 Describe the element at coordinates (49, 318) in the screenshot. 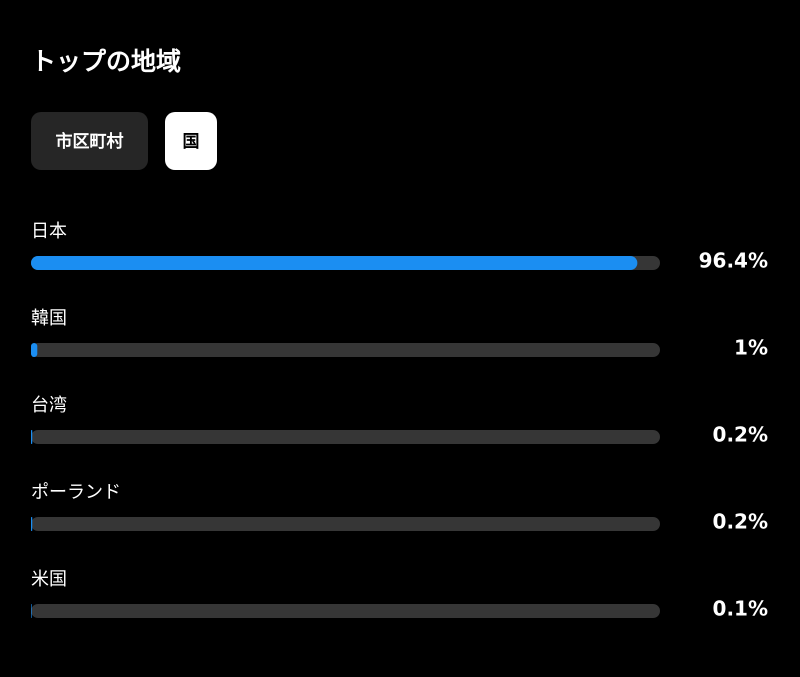

I see `country-label: 韓国` at that location.